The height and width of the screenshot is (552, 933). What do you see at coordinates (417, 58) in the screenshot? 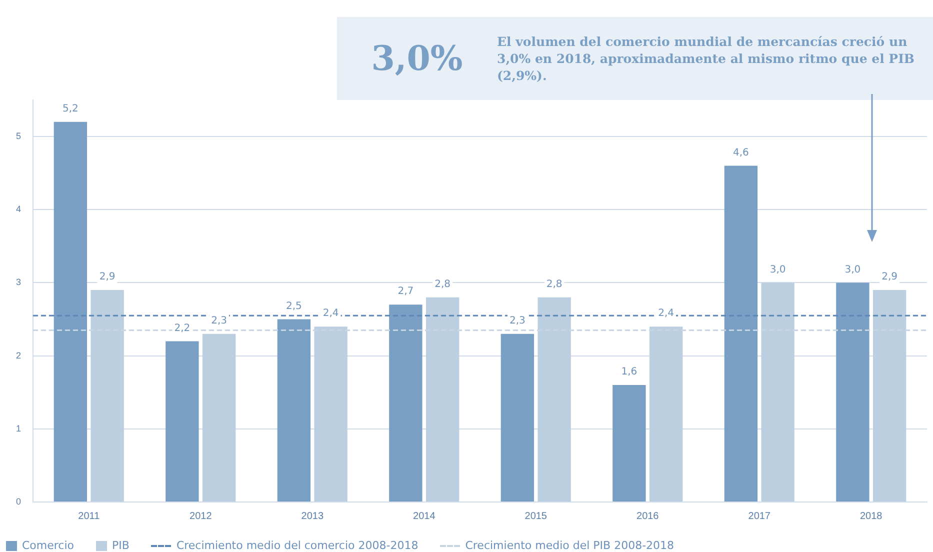
I see `text: 3,0%` at bounding box center [417, 58].